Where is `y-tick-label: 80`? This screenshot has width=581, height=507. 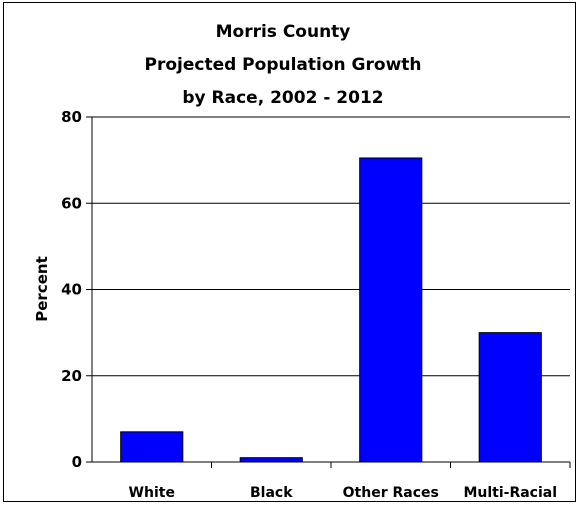
y-tick-label: 80 is located at coordinates (71, 117).